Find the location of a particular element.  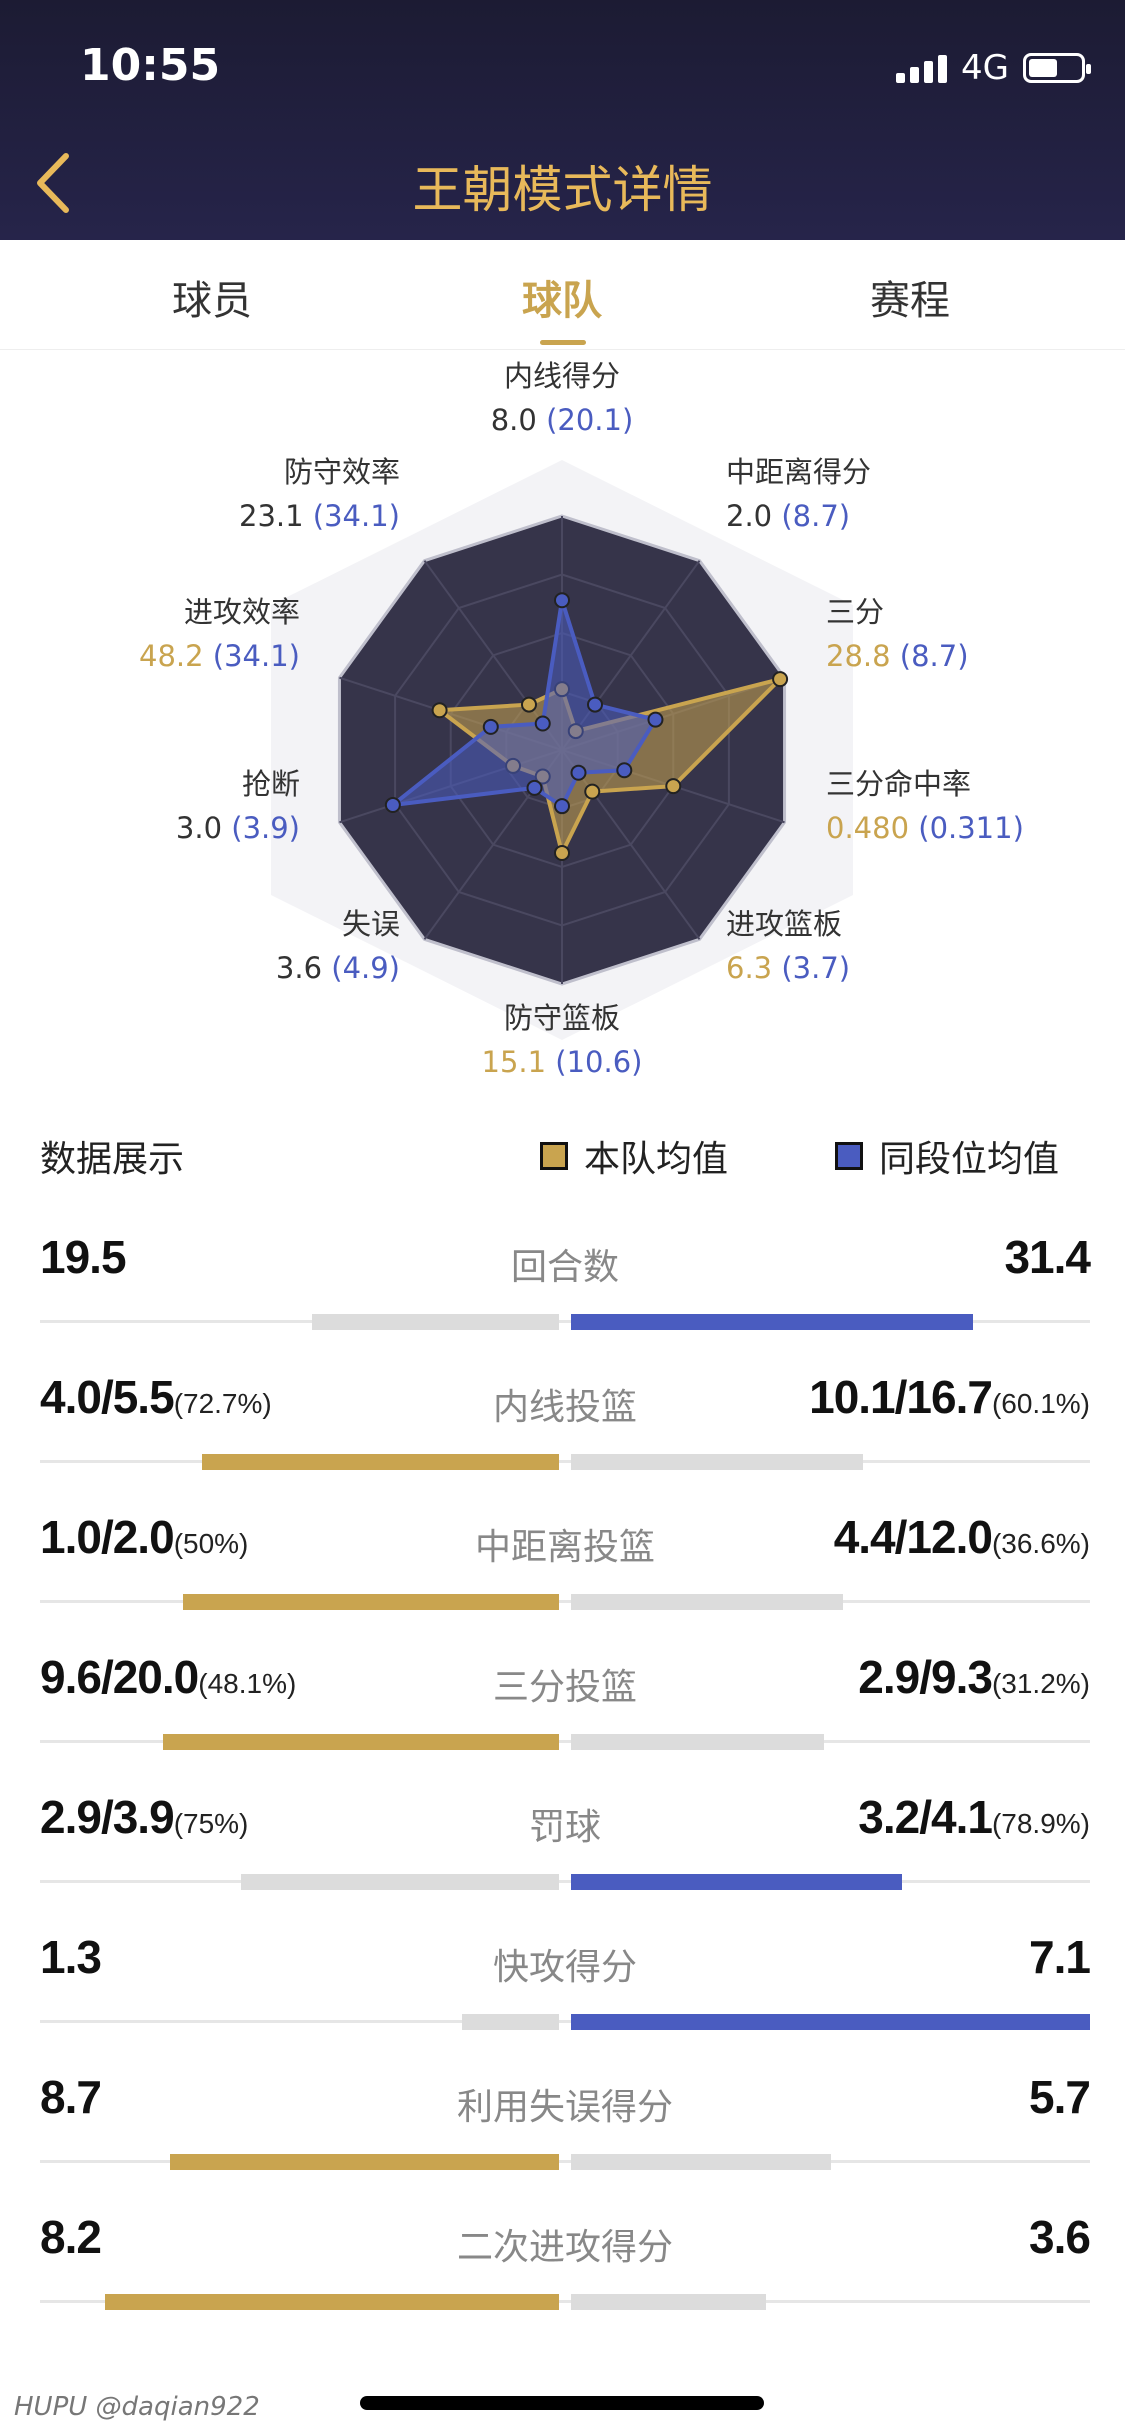

stat-right-value: 5.7 is located at coordinates (1060, 2097).